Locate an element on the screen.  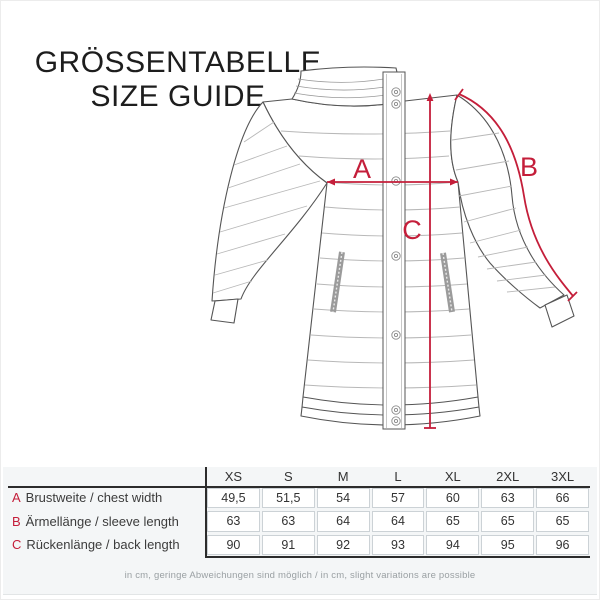
size-value-cell: 90 is located at coordinates (233, 544).